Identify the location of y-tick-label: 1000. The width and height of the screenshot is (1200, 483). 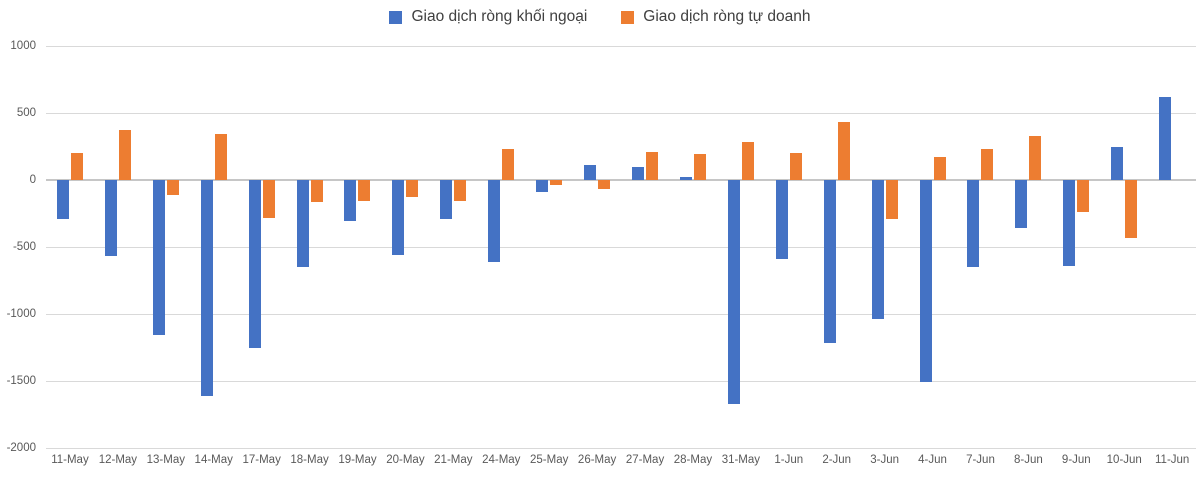
(23, 46).